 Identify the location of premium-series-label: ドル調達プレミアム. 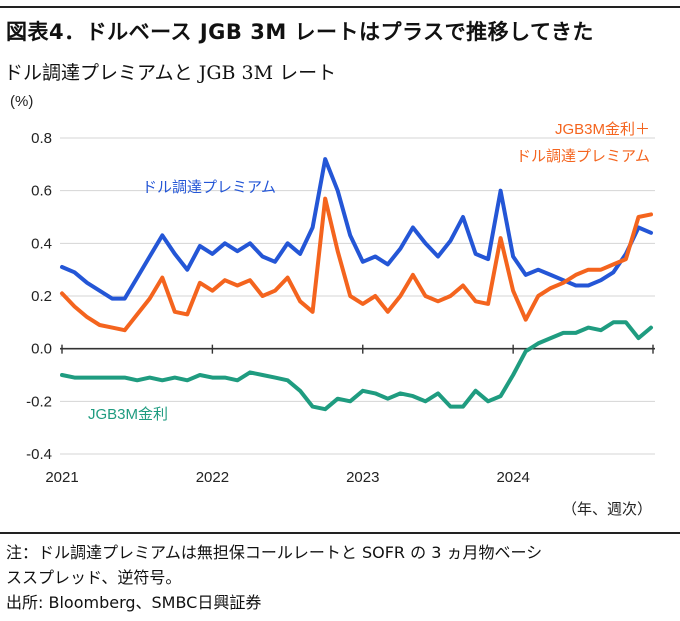
(209, 187).